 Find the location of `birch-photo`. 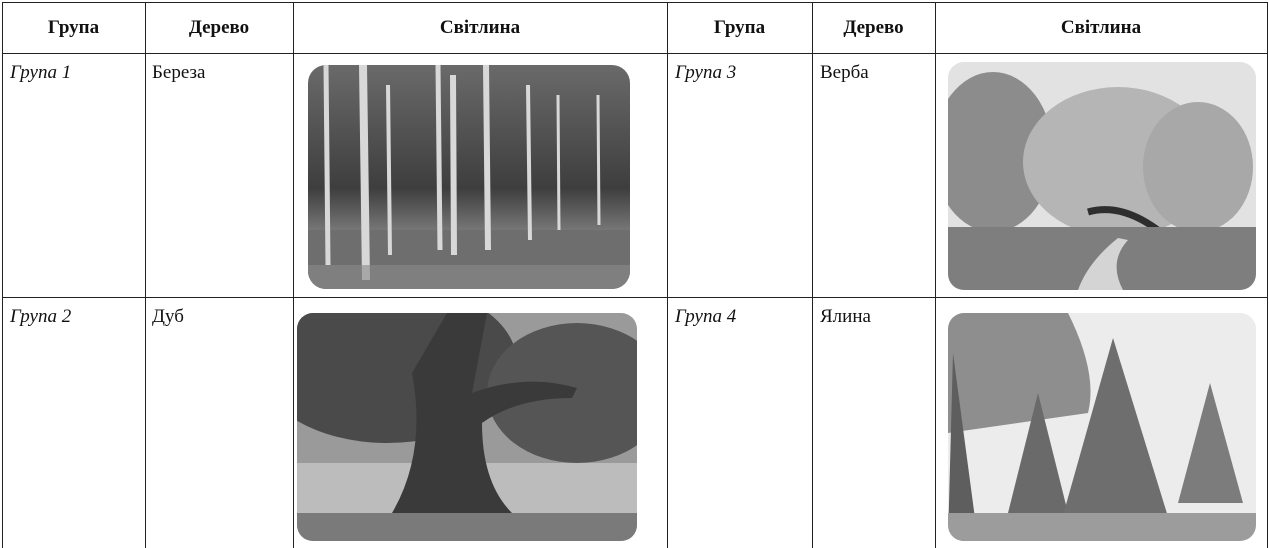

birch-photo is located at coordinates (469, 177).